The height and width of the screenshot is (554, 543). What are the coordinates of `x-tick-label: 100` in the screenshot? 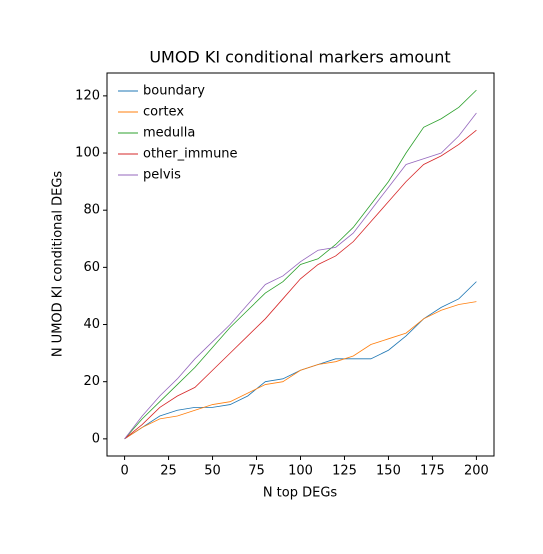 It's located at (300, 471).